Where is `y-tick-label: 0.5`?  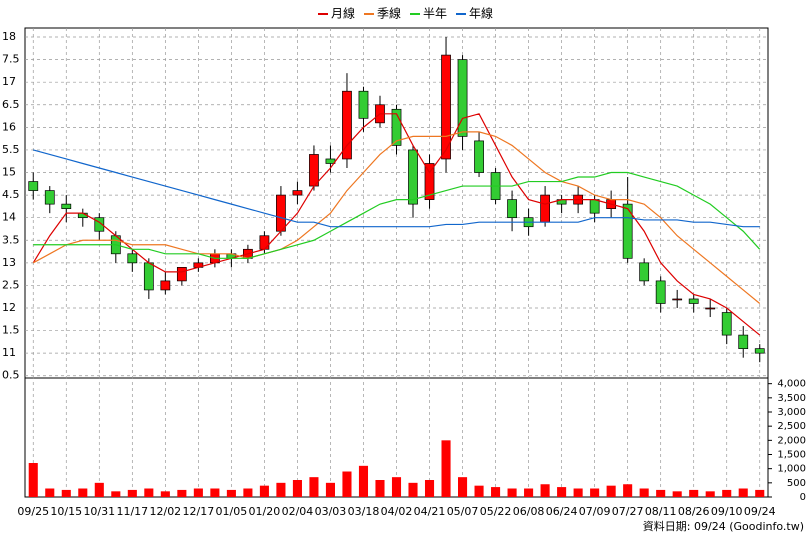 y-tick-label: 0.5 is located at coordinates (11, 375).